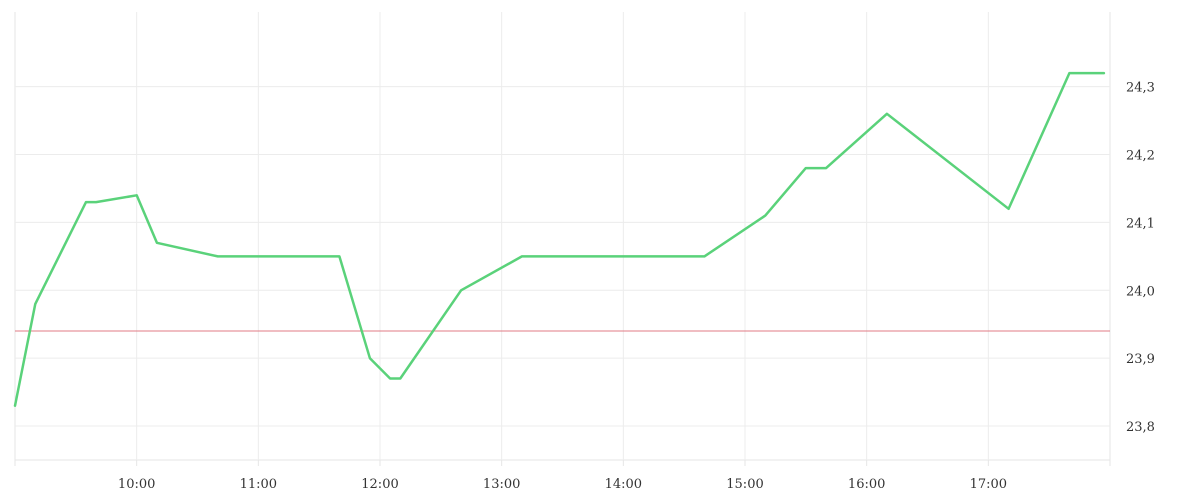 The width and height of the screenshot is (1200, 500). What do you see at coordinates (1140, 156) in the screenshot?
I see `y-tick-label: 24,2` at bounding box center [1140, 156].